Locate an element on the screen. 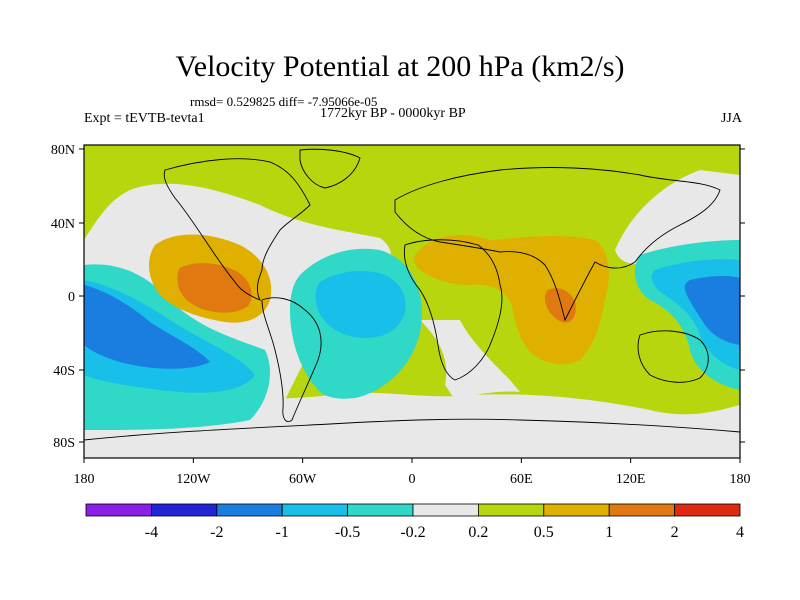 Image resolution: width=800 pixels, height=600 pixels. lat-label-3: 40S is located at coordinates (64, 371).